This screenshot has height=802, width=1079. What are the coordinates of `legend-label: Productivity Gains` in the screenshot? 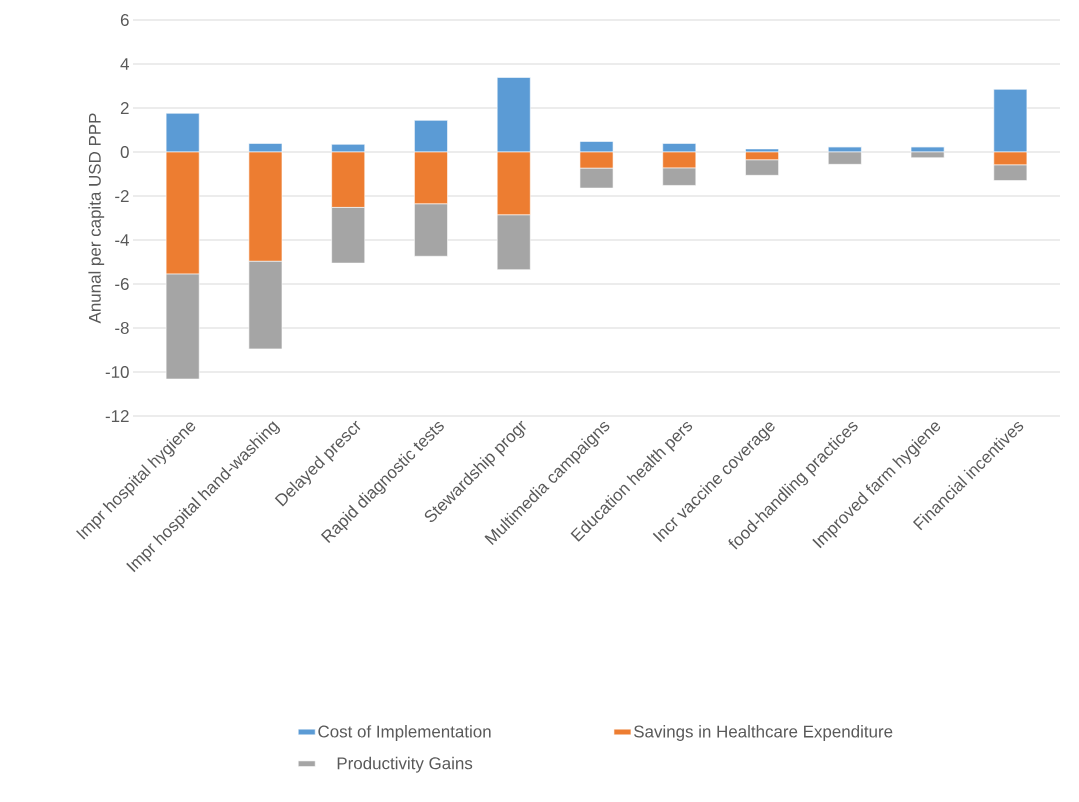 It's located at (405, 764).